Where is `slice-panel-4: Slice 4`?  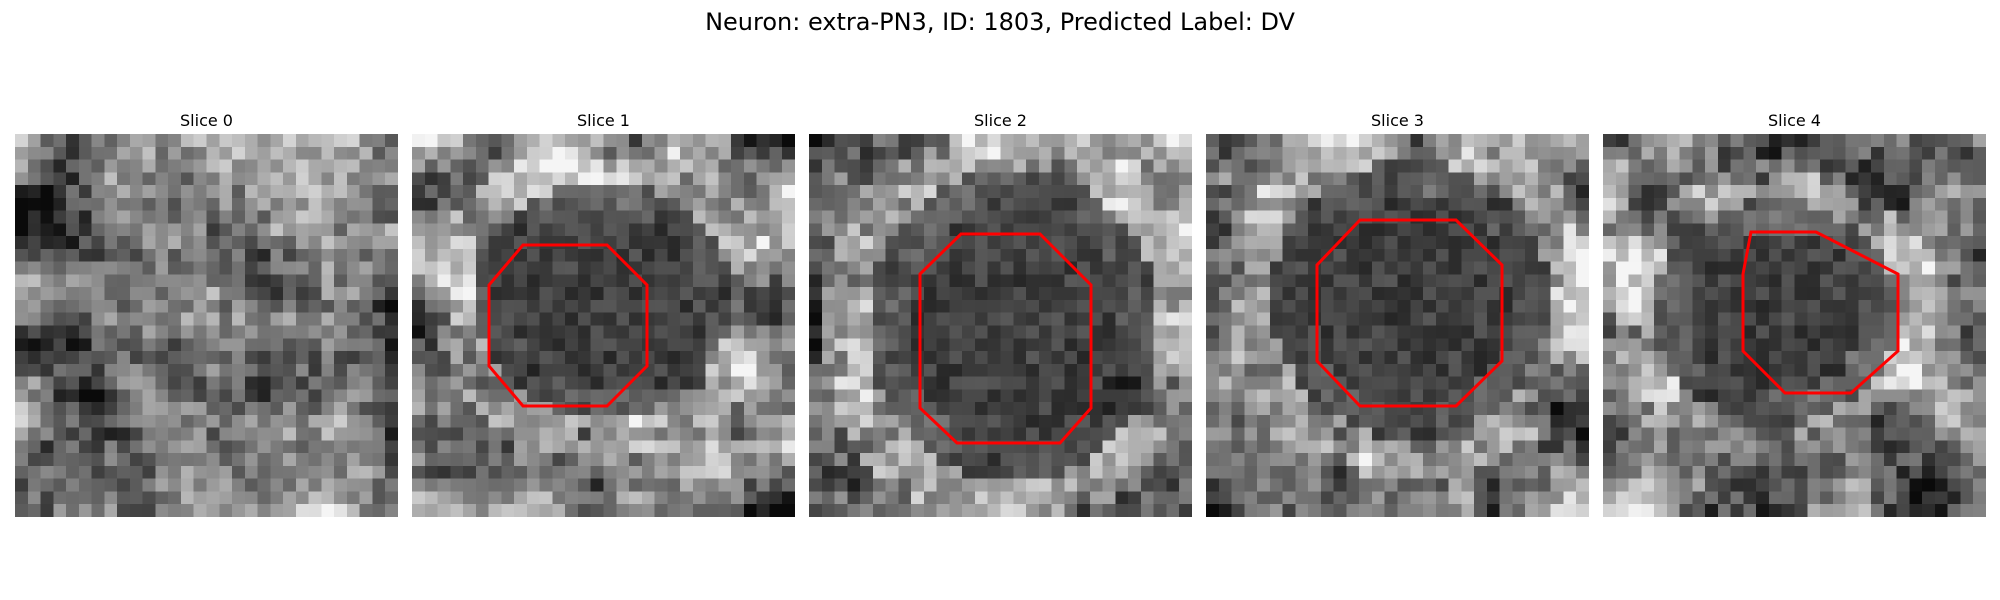
slice-panel-4: Slice 4 is located at coordinates (1794, 313).